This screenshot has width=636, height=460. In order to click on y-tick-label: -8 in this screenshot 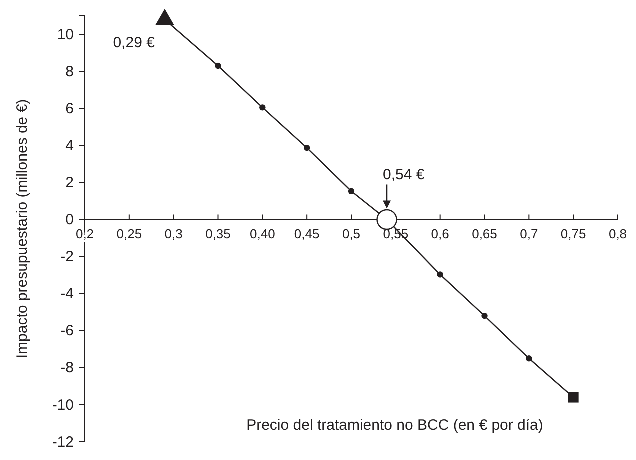, I will do `click(67, 368)`.